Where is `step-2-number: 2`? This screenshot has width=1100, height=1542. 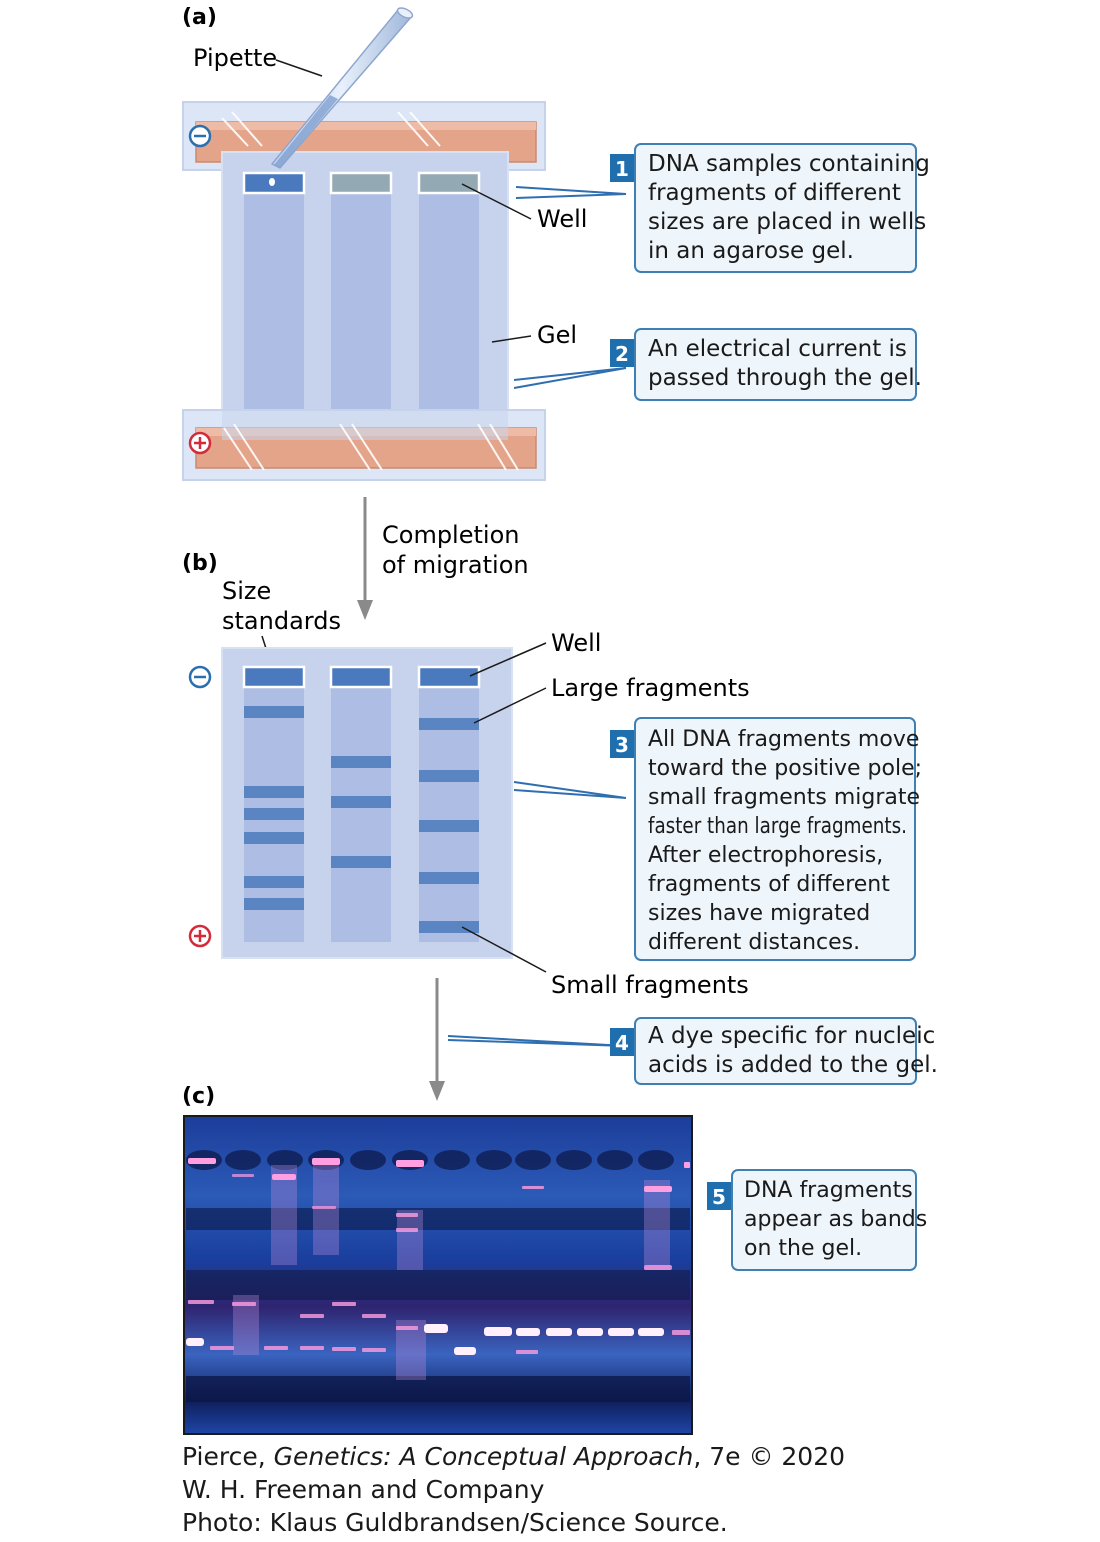
step-2-number: 2 is located at coordinates (622, 354).